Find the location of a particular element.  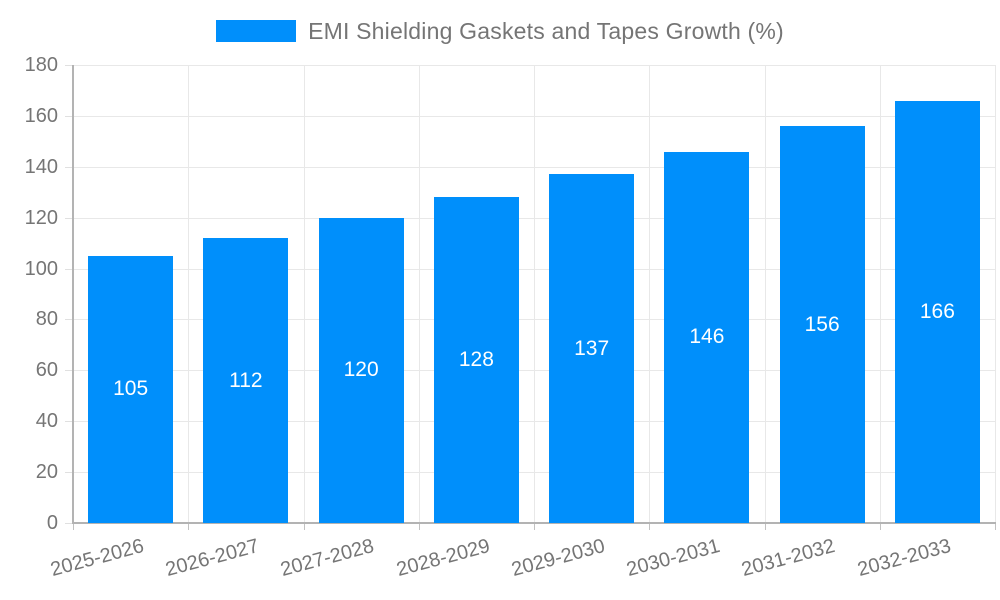

y-axis-tick-label: 180 is located at coordinates (41, 65).